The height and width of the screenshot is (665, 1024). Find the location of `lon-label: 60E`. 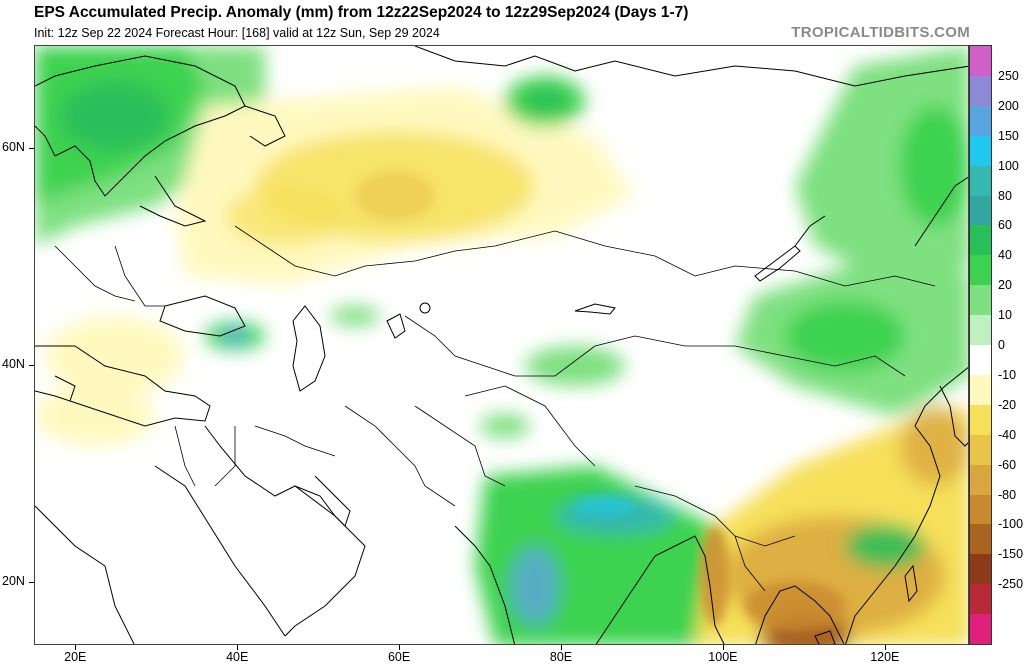

lon-label: 60E is located at coordinates (399, 657).